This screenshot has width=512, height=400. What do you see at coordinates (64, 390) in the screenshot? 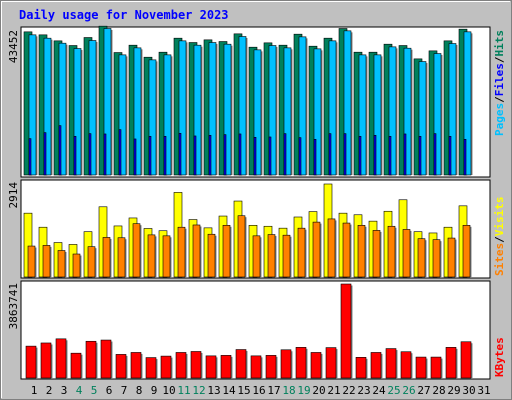
I see `day-label-3: 3` at bounding box center [64, 390].